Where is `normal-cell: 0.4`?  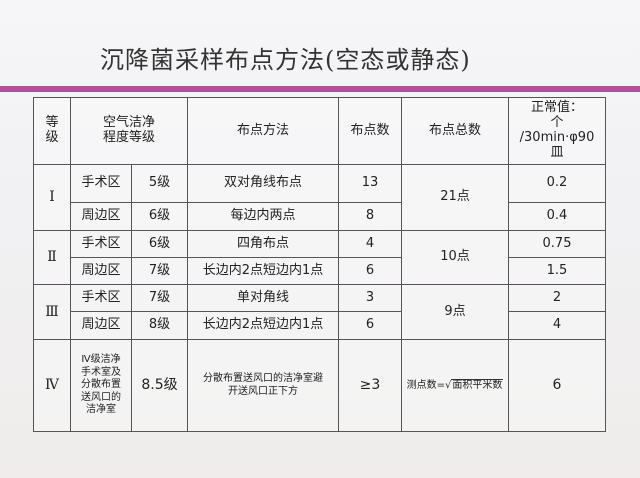
normal-cell: 0.4 is located at coordinates (557, 216).